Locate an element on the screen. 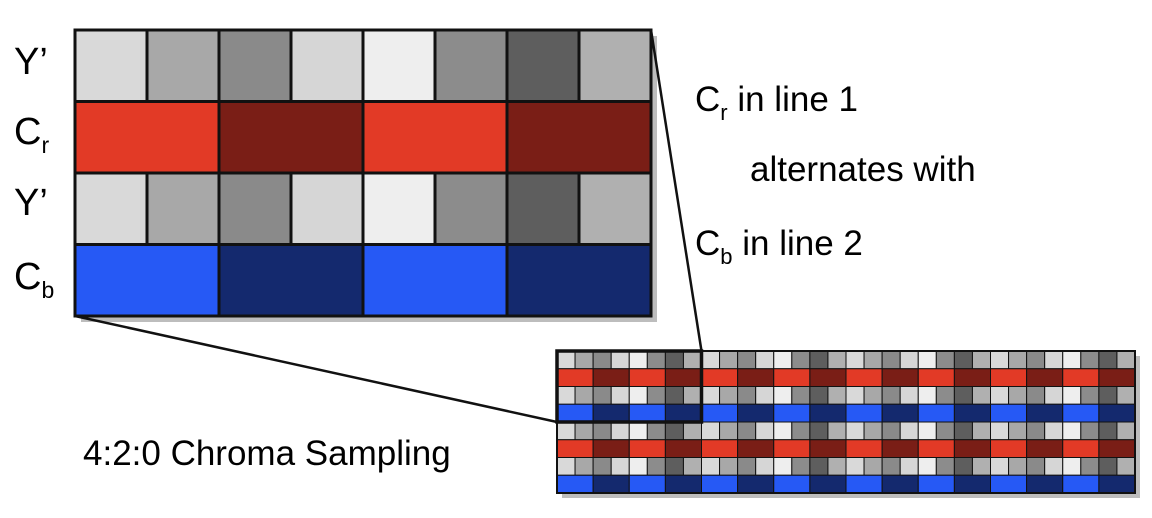 This screenshot has width=1152, height=518. row-label-luma-1: Y’ is located at coordinates (31, 62).